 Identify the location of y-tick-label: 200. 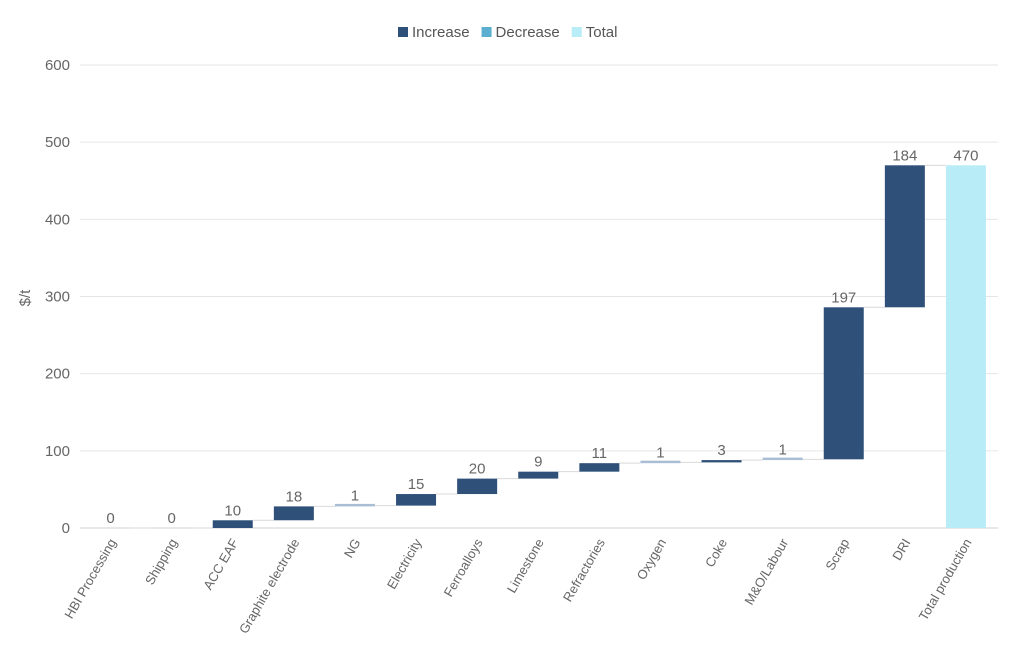
(57, 374).